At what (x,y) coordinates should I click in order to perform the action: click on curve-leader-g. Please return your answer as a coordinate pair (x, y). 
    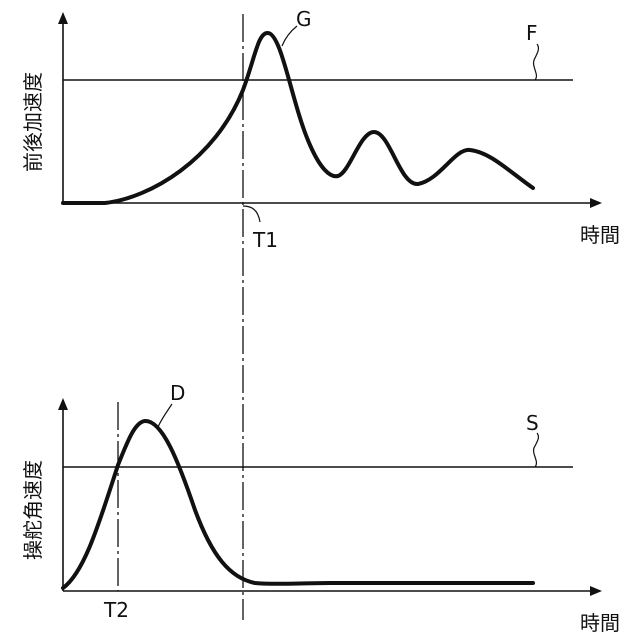
    Looking at the image, I should click on (289, 36).